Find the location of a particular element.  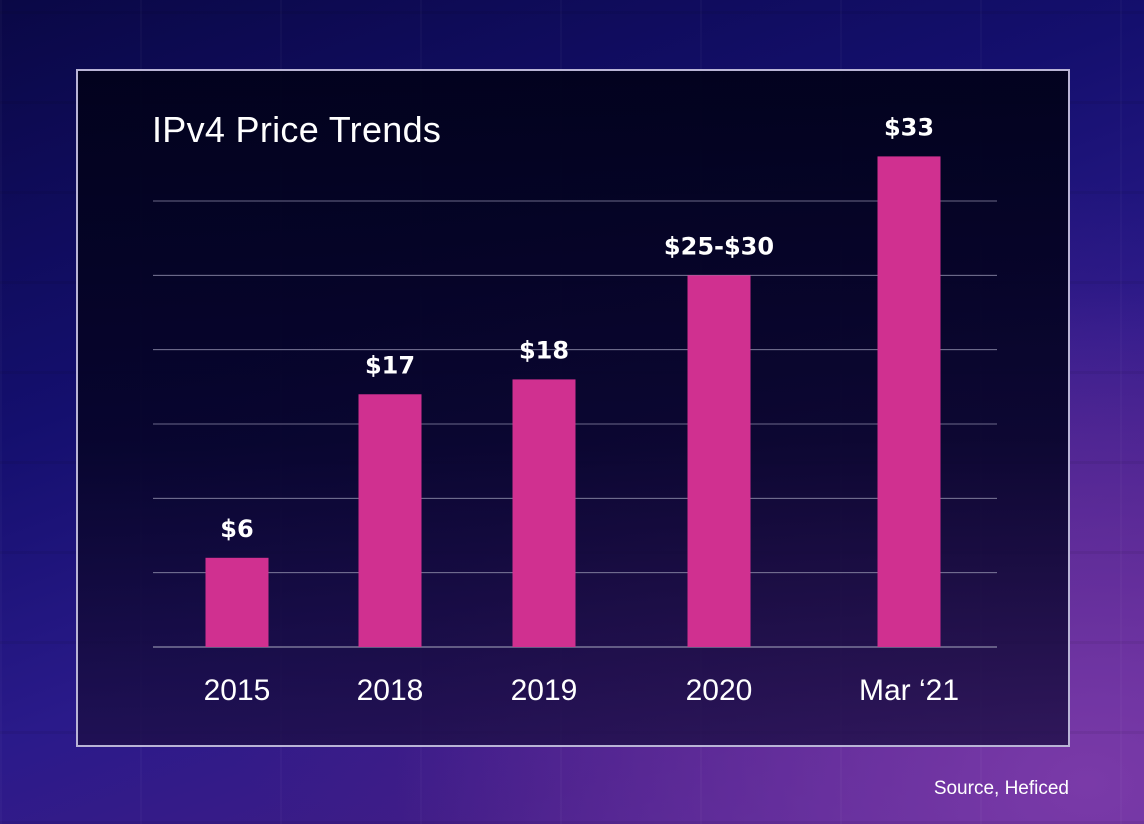

data-label-3: $18 is located at coordinates (544, 350).